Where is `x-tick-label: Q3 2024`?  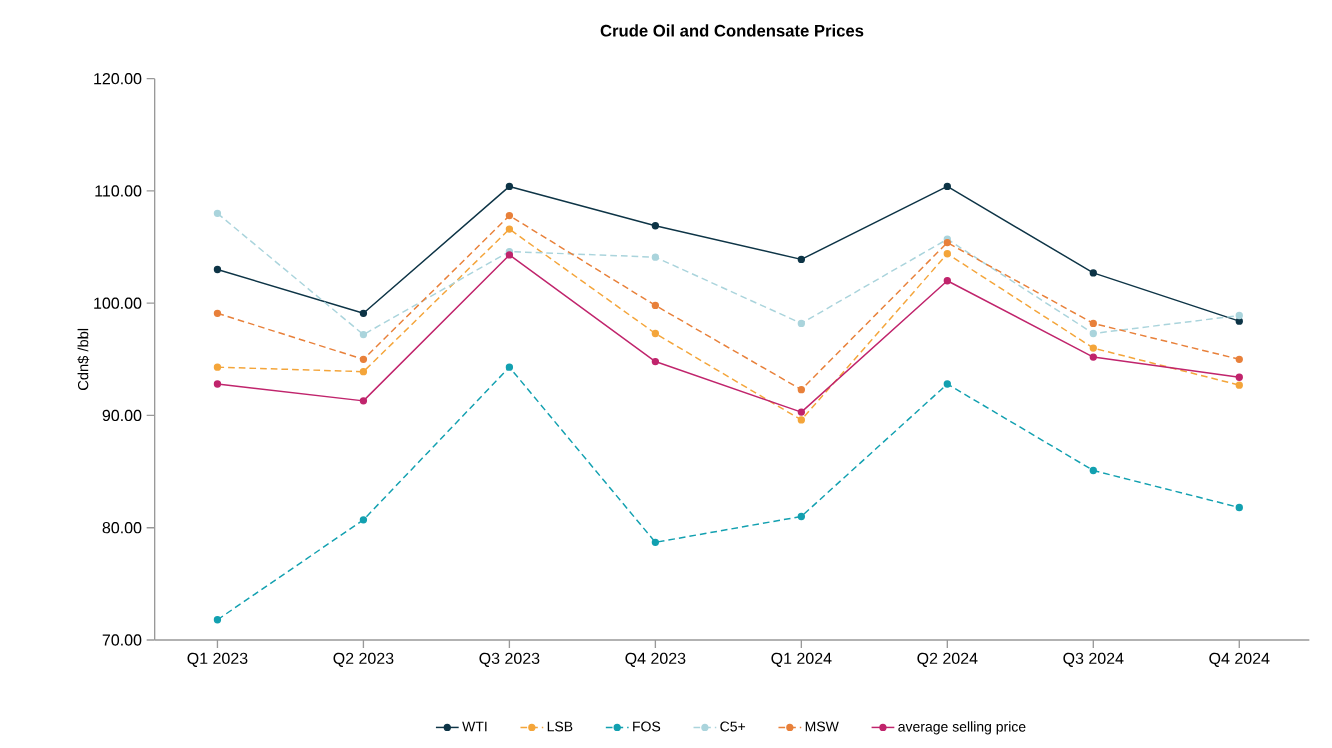
x-tick-label: Q3 2024 is located at coordinates (1093, 659).